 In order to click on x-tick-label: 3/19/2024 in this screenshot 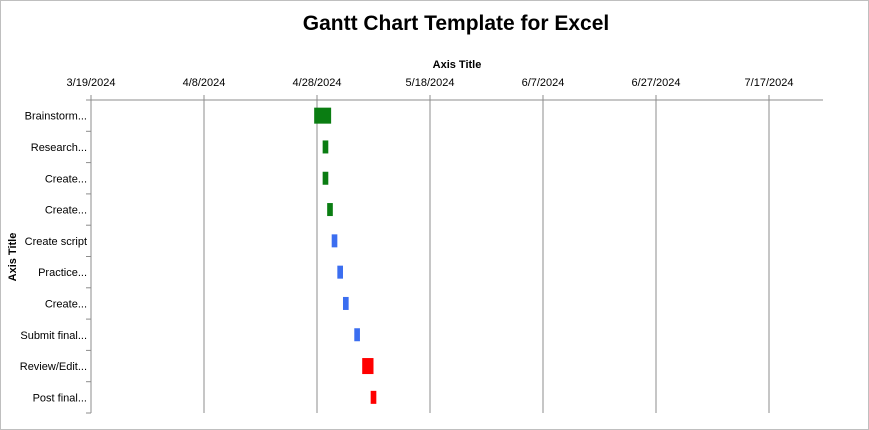, I will do `click(91, 83)`.